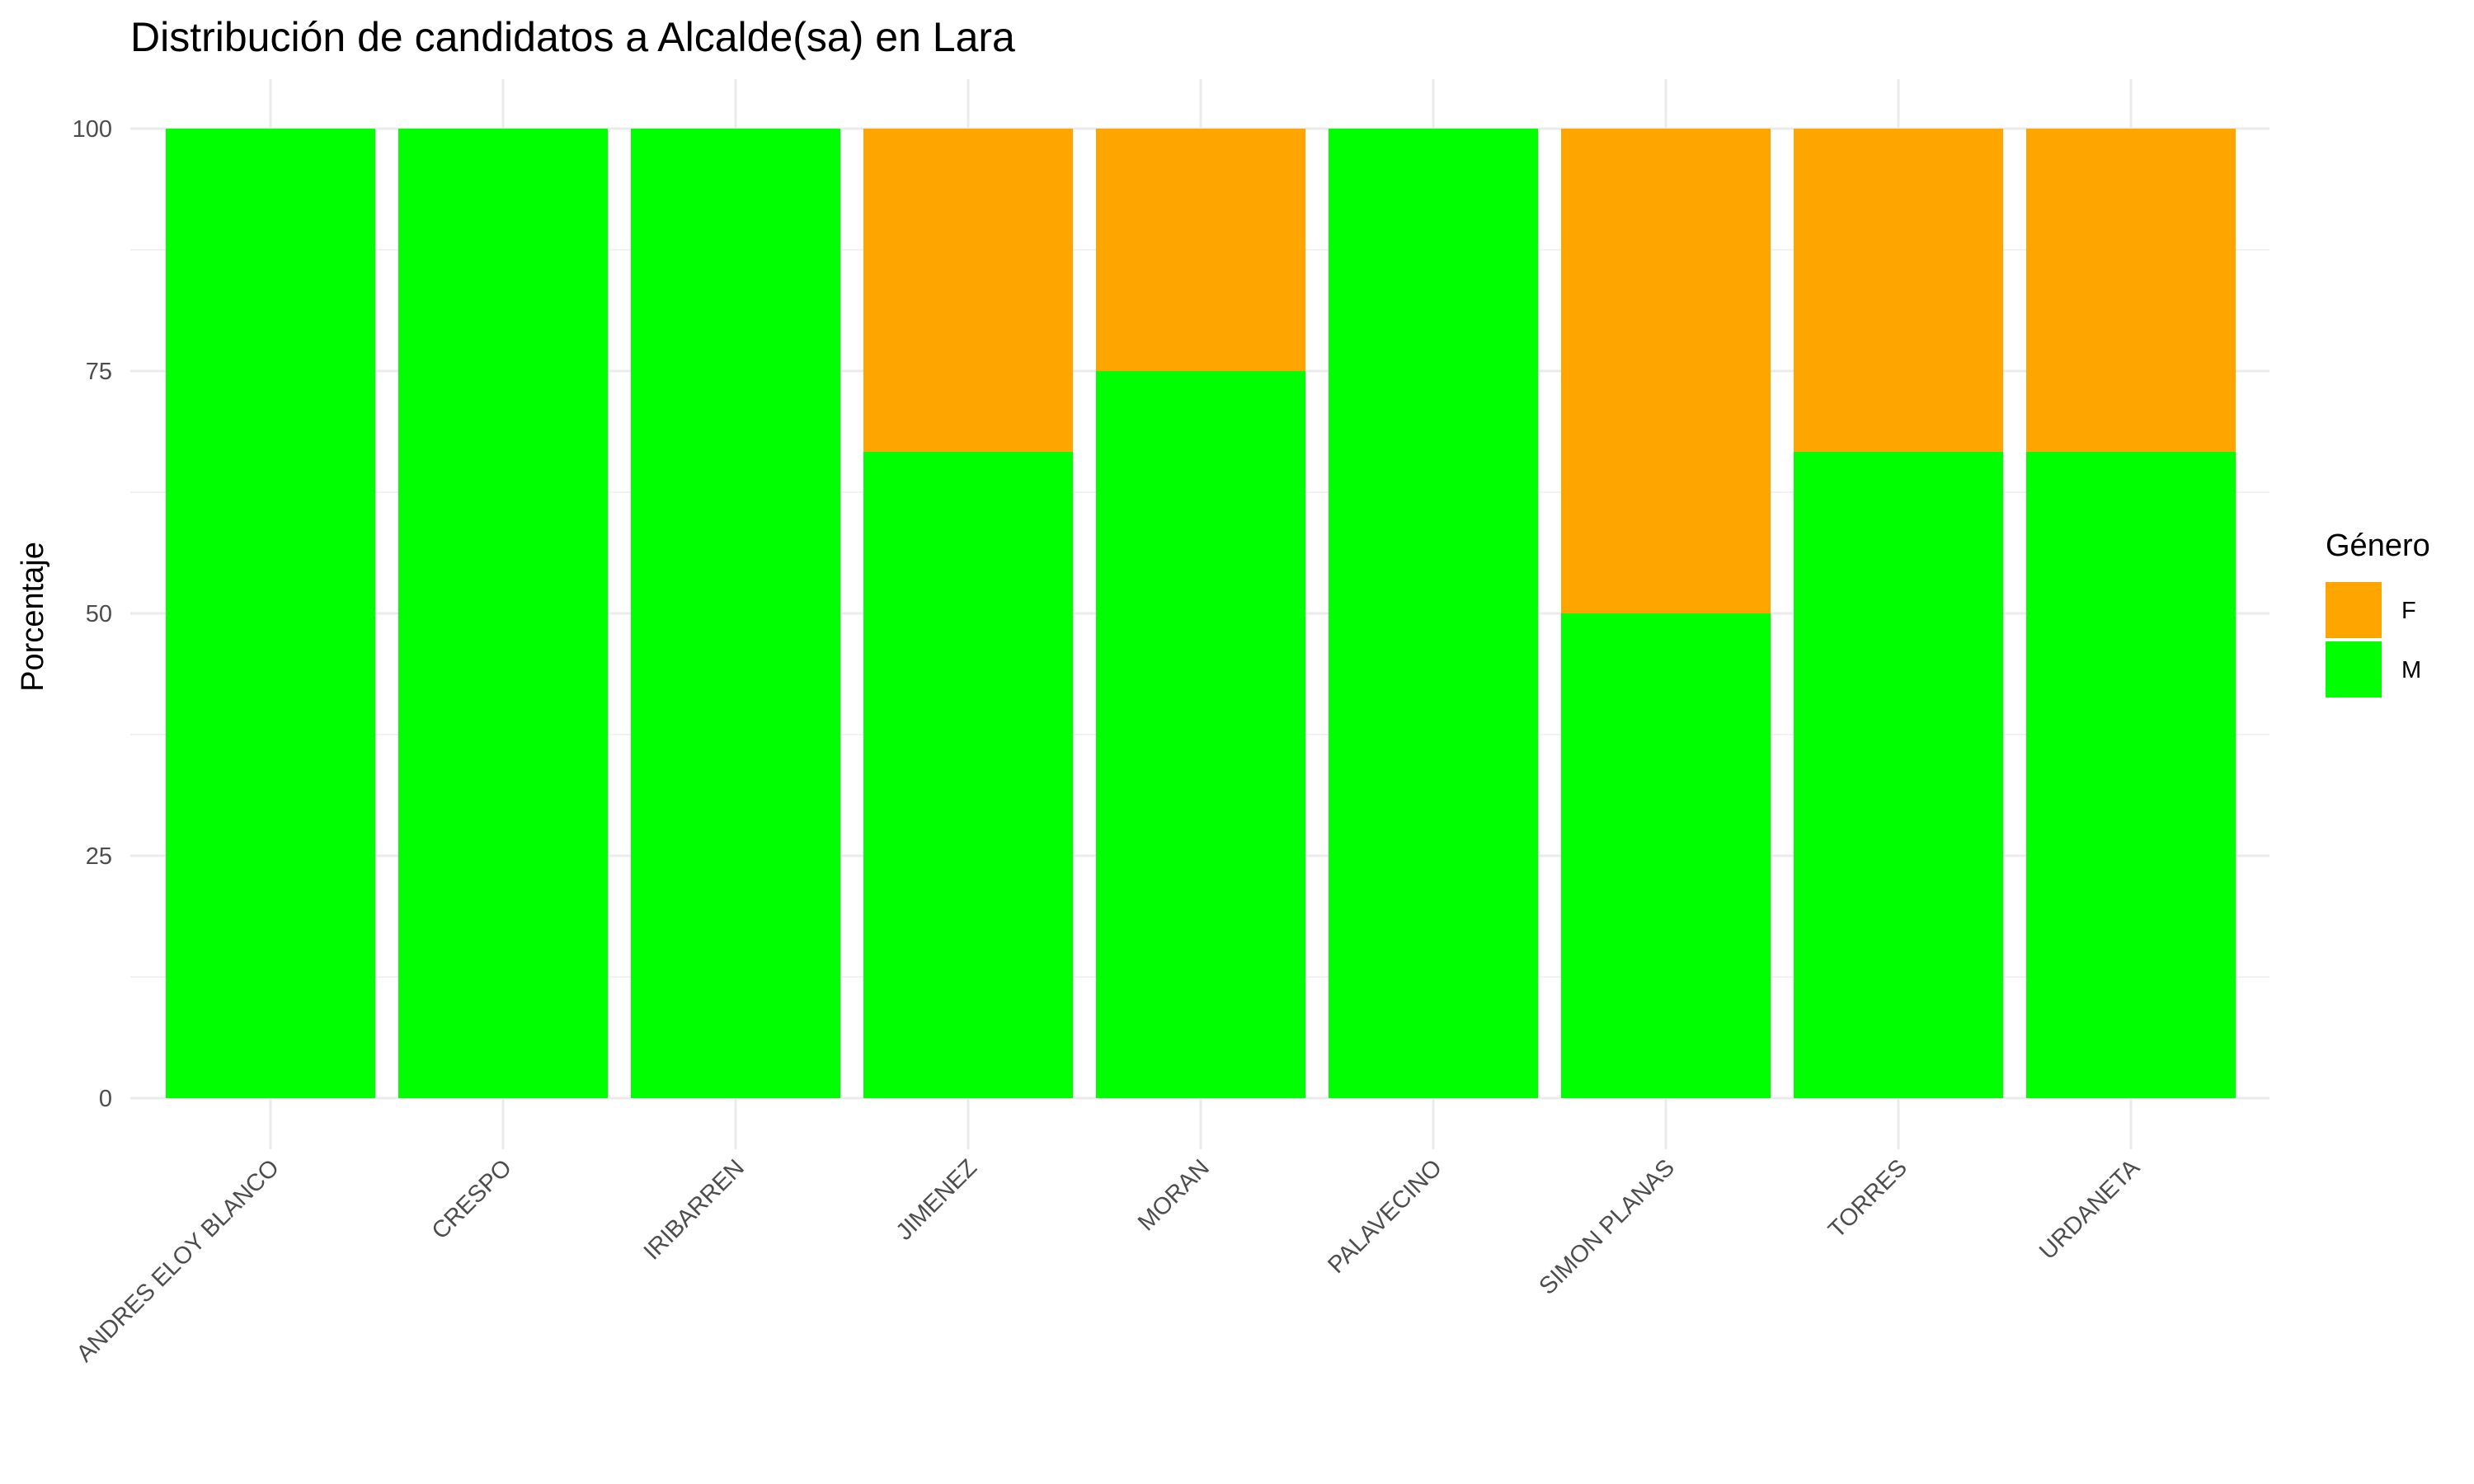  What do you see at coordinates (178, 1260) in the screenshot?
I see `x-tick-label: ANDRES ELOY BLANCO` at bounding box center [178, 1260].